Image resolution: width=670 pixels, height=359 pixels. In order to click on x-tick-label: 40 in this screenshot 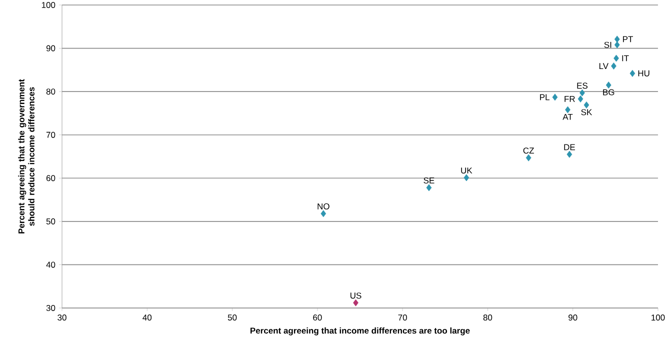, I will do `click(147, 317)`.